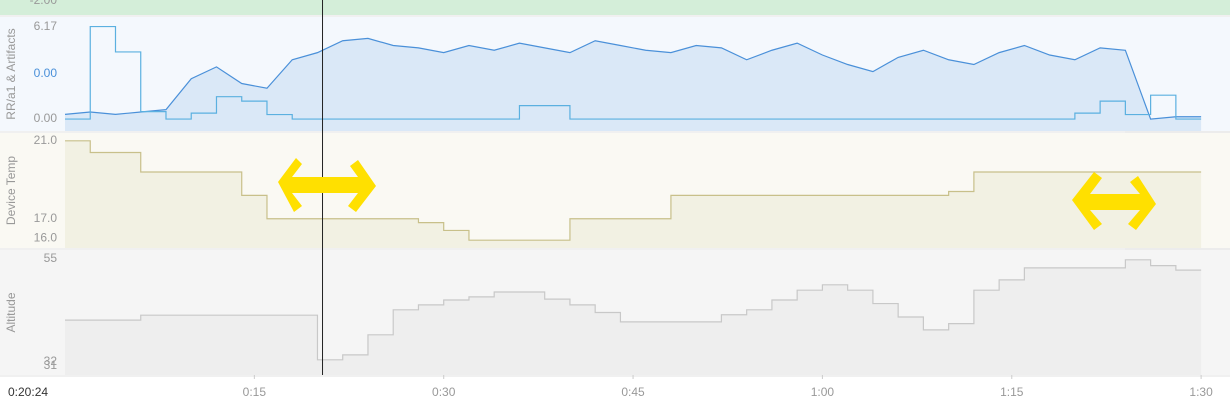 This screenshot has height=411, width=1230. Describe the element at coordinates (1012, 392) in the screenshot. I see `x-tick-label: 1:15` at that location.